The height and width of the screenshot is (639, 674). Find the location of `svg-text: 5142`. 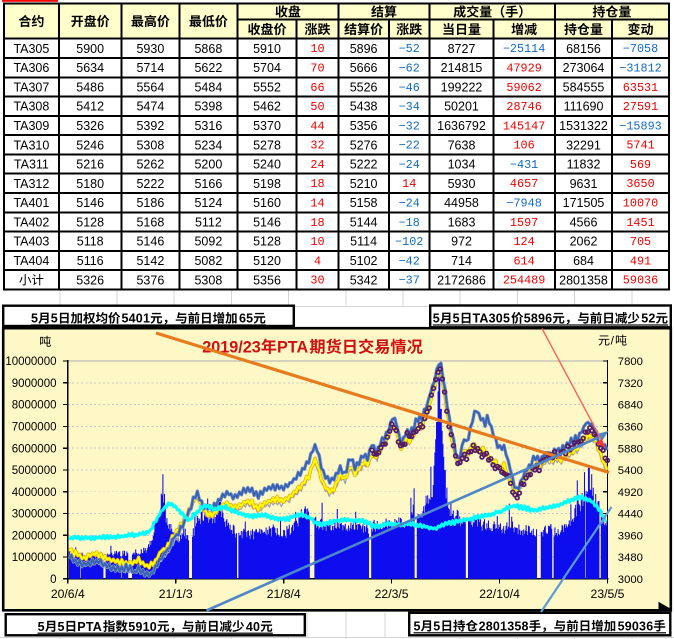

svg-text: 5142 is located at coordinates (150, 261).